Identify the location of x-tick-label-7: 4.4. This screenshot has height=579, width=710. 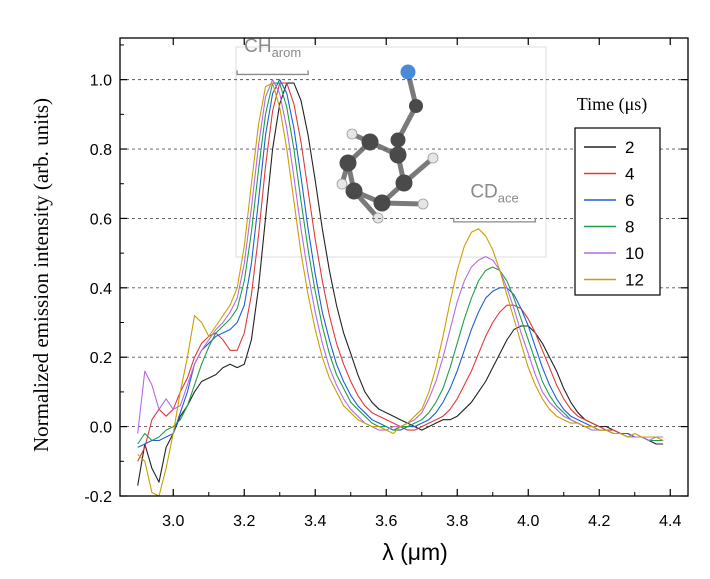
(670, 521).